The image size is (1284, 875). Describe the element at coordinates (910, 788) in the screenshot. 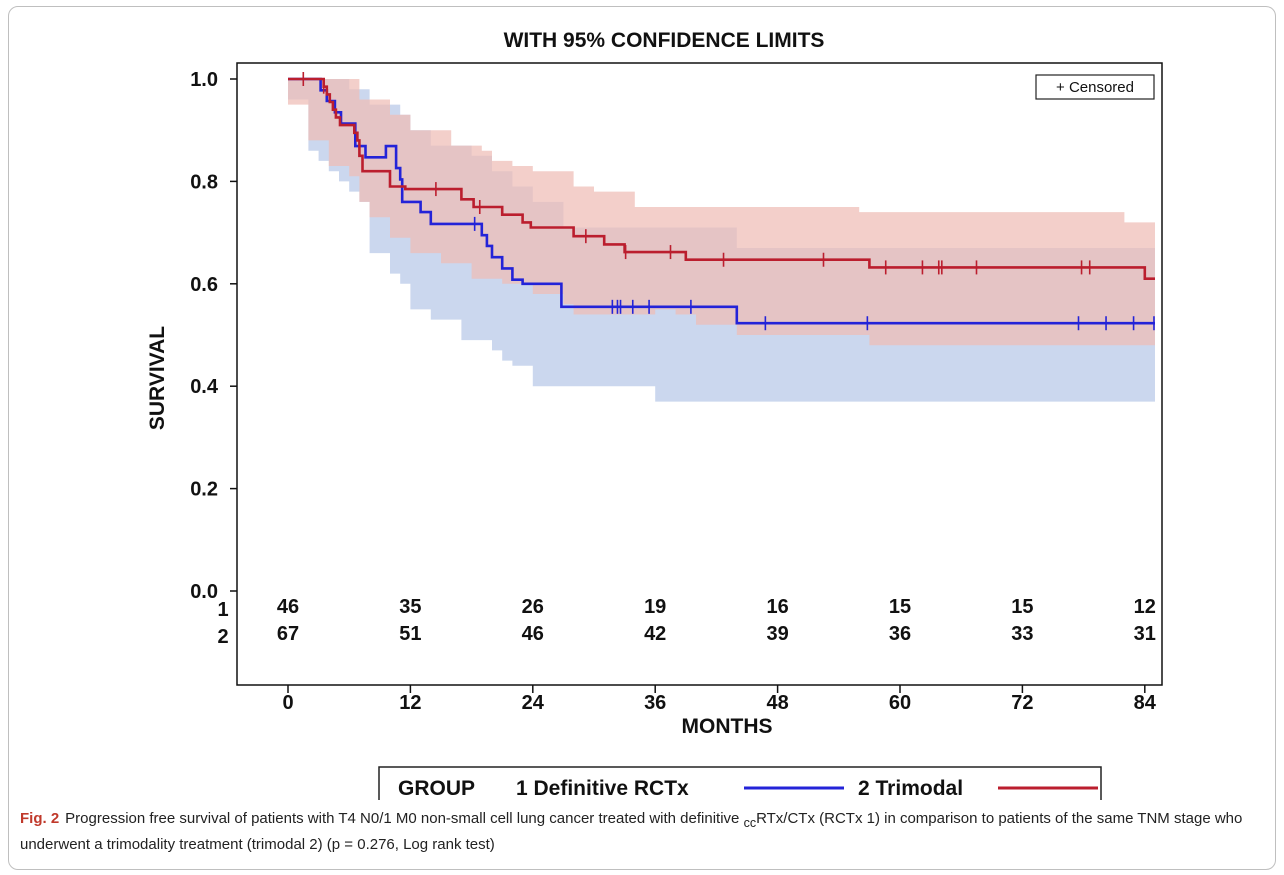

I see `legend-series-2-label: 2 Trimodal` at that location.